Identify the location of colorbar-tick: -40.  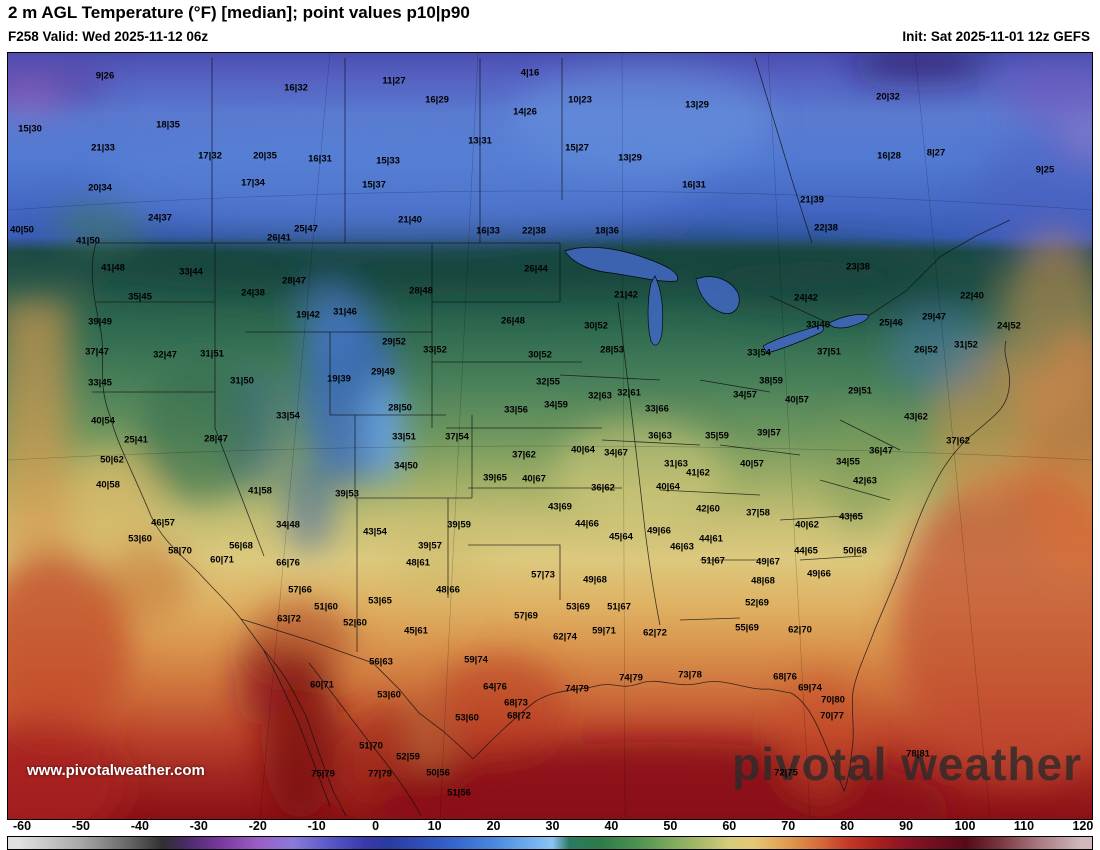
(139, 826).